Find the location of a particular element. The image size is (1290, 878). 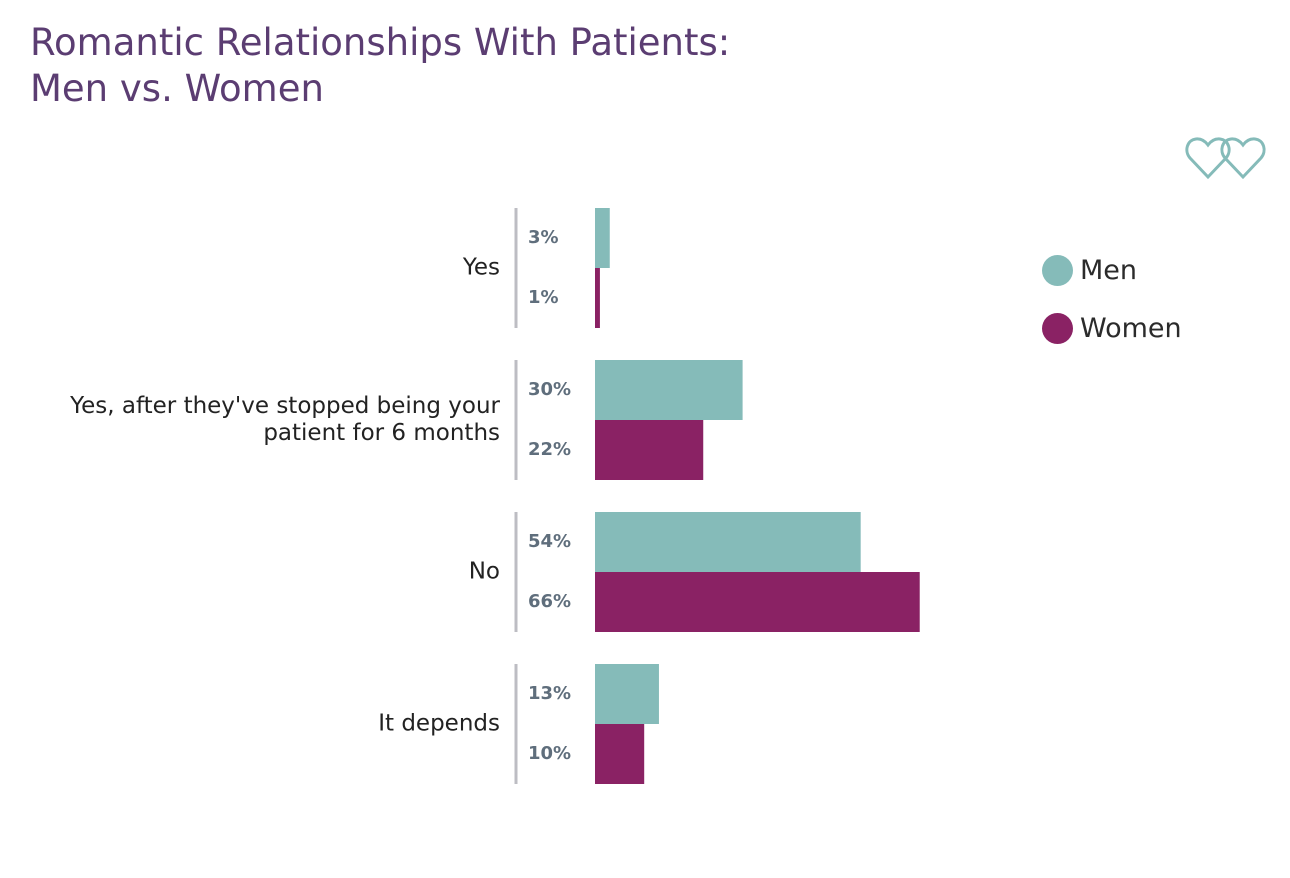

value-label-women: 66% is located at coordinates (549, 601).